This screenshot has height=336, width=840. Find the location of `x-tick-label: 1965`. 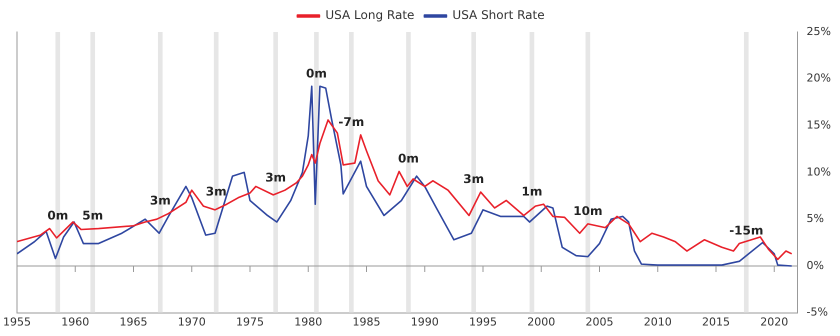

x-tick-label: 1965 is located at coordinates (134, 321).